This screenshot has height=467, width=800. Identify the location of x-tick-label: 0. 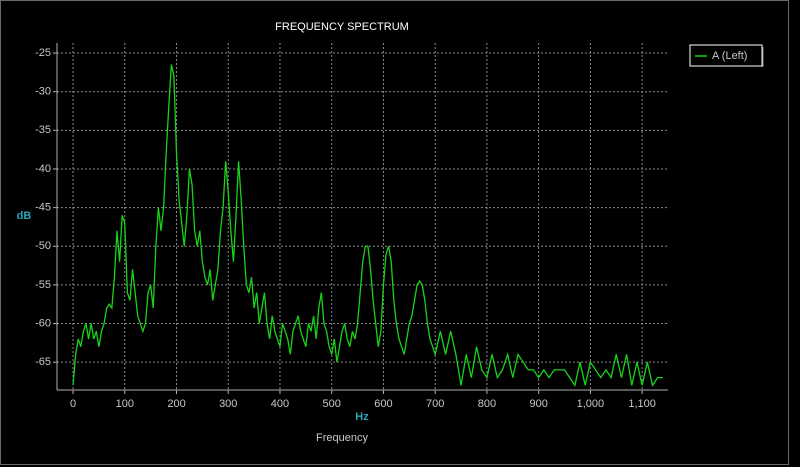
(73, 404).